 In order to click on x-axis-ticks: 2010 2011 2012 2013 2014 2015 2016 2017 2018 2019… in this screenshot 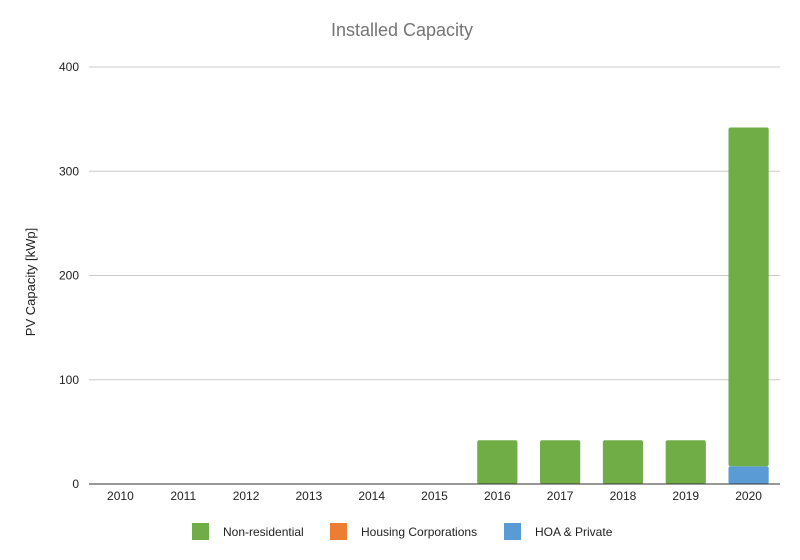, I will do `click(434, 496)`.